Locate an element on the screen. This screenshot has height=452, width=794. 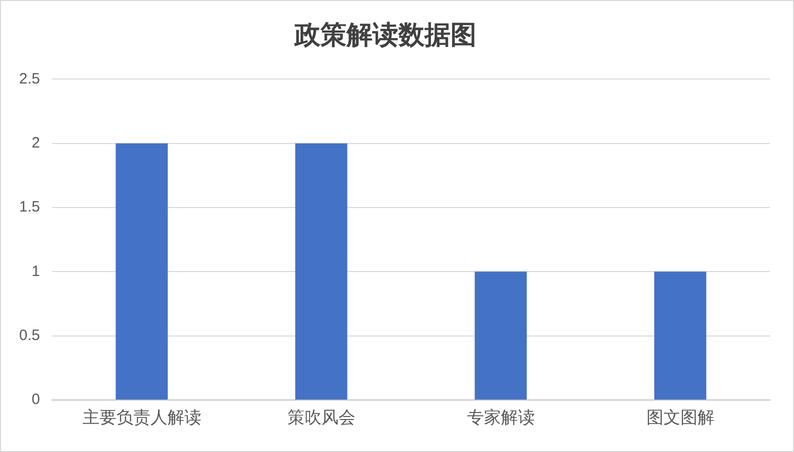
y-tick-label: 2 is located at coordinates (36, 143).